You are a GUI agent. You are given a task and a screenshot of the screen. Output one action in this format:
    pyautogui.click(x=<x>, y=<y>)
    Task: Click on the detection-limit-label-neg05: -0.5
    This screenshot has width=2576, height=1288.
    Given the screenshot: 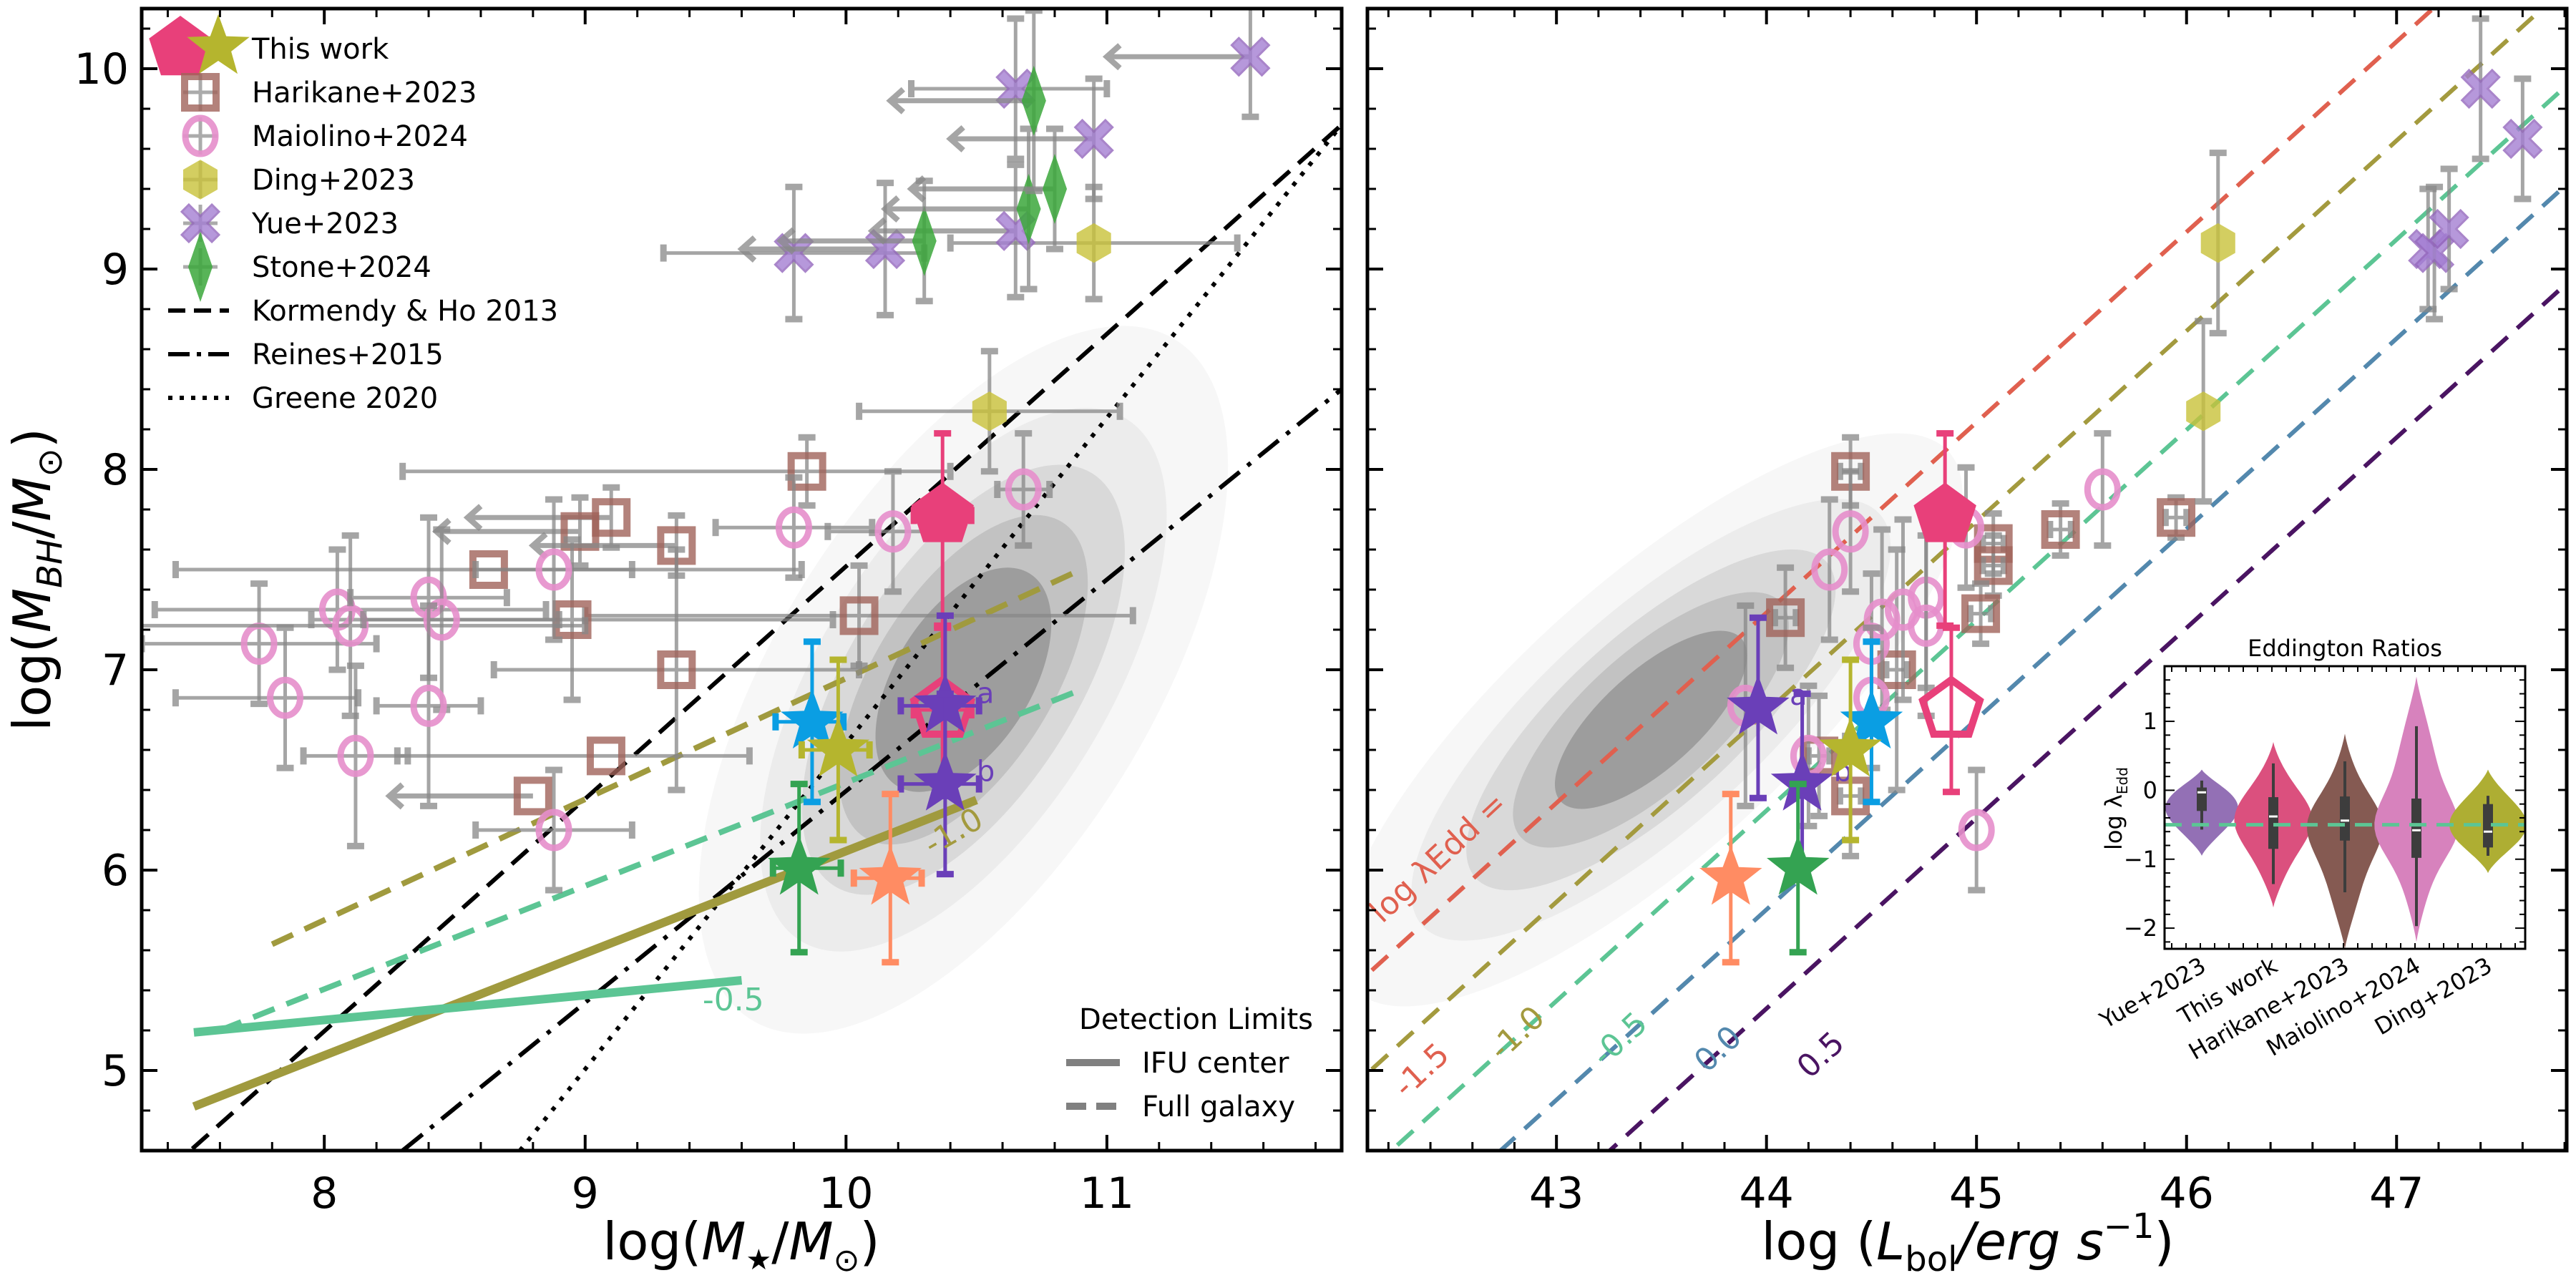 What is the action you would take?
    pyautogui.click(x=733, y=1000)
    